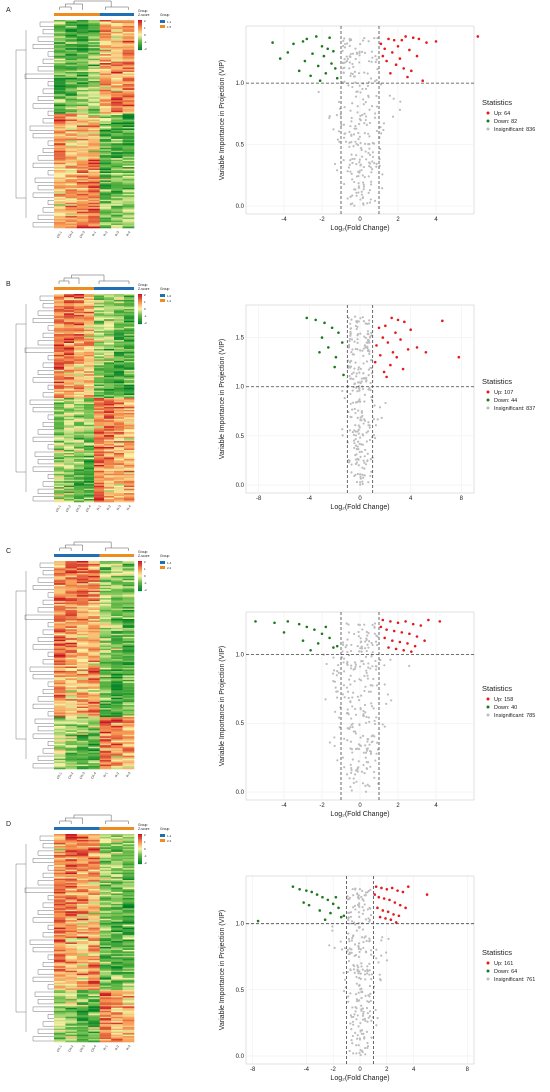 The width and height of the screenshot is (550, 1092). Describe the element at coordinates (144, 289) in the screenshot. I see `legend-z-title: Z-score` at that location.